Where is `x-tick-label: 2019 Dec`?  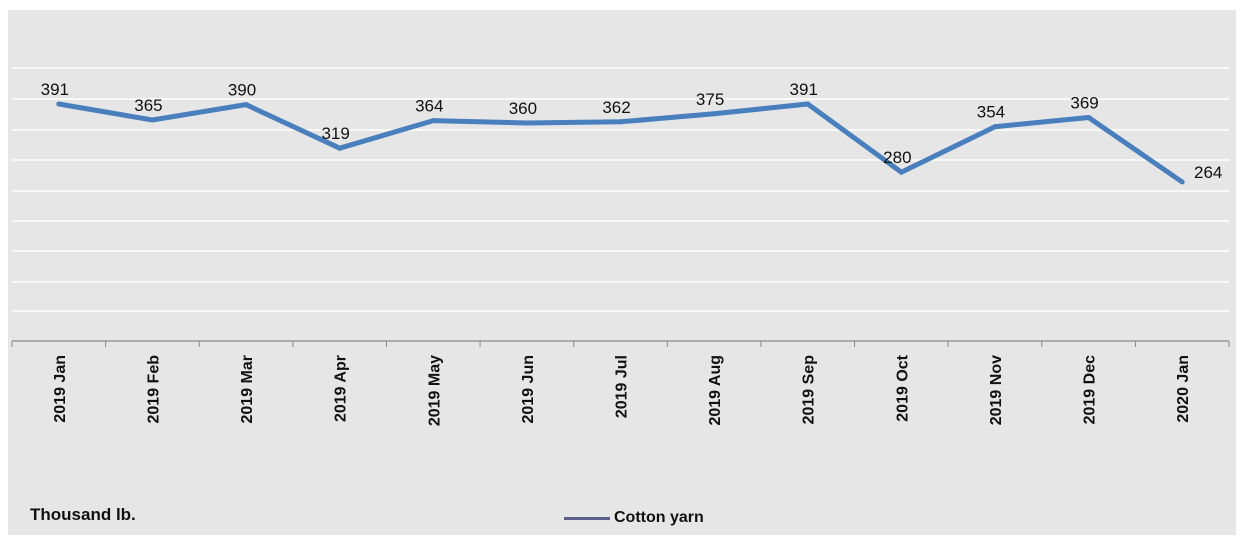 x-tick-label: 2019 Dec is located at coordinates (1090, 389).